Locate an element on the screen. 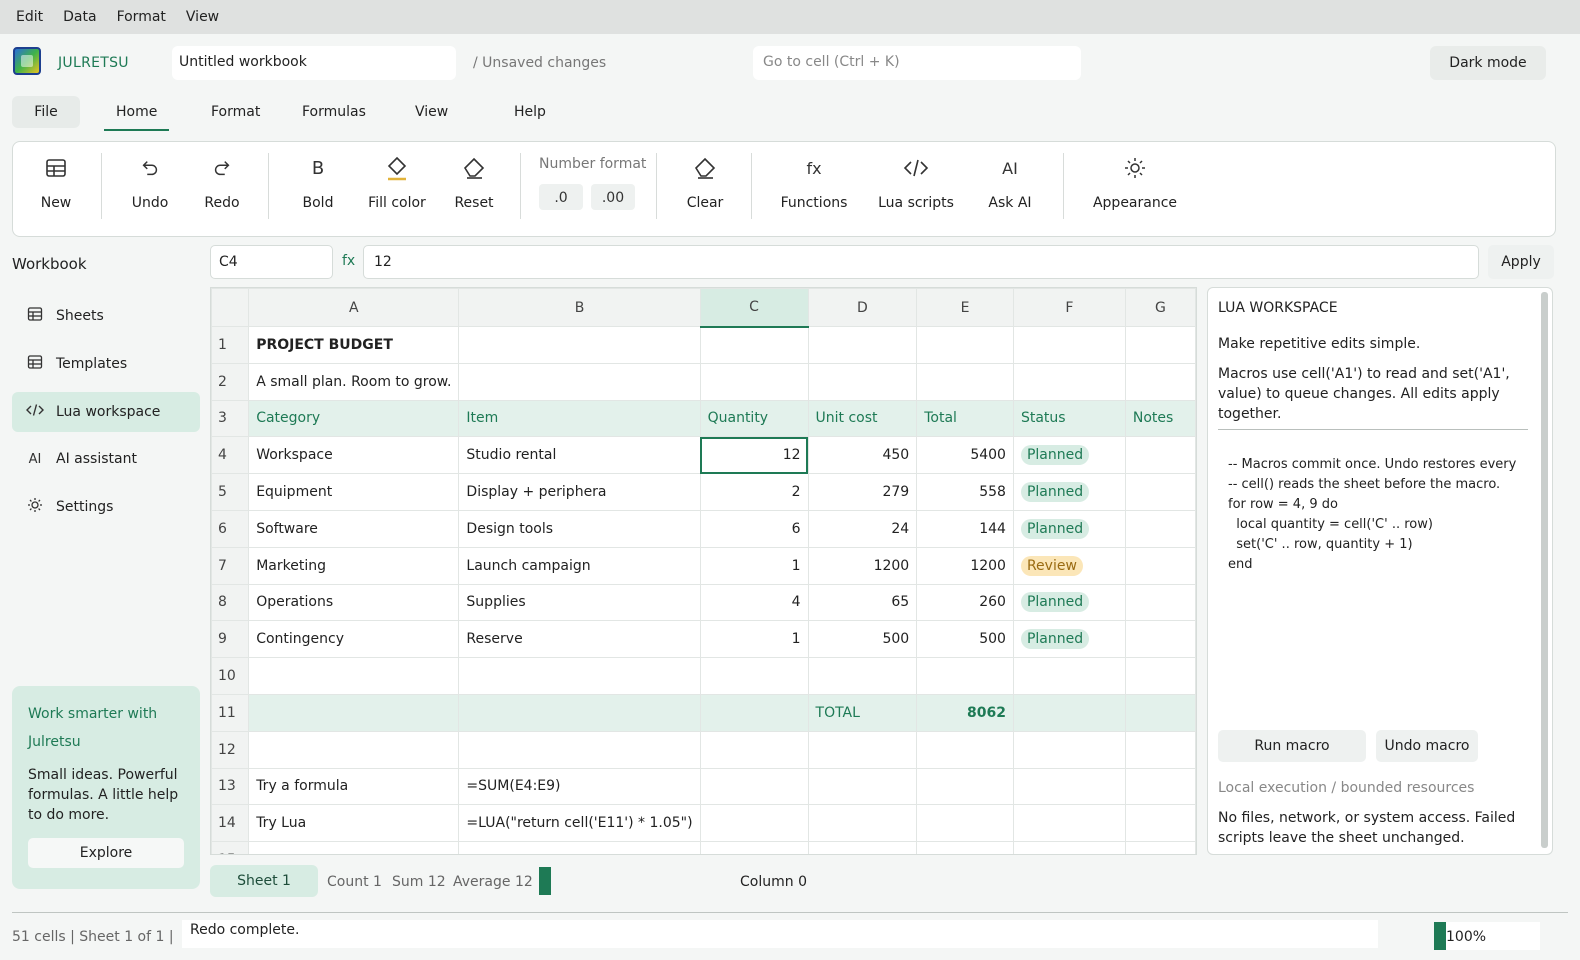 Image resolution: width=1580 pixels, height=960 pixels. cell-f7: Review is located at coordinates (1069, 565).